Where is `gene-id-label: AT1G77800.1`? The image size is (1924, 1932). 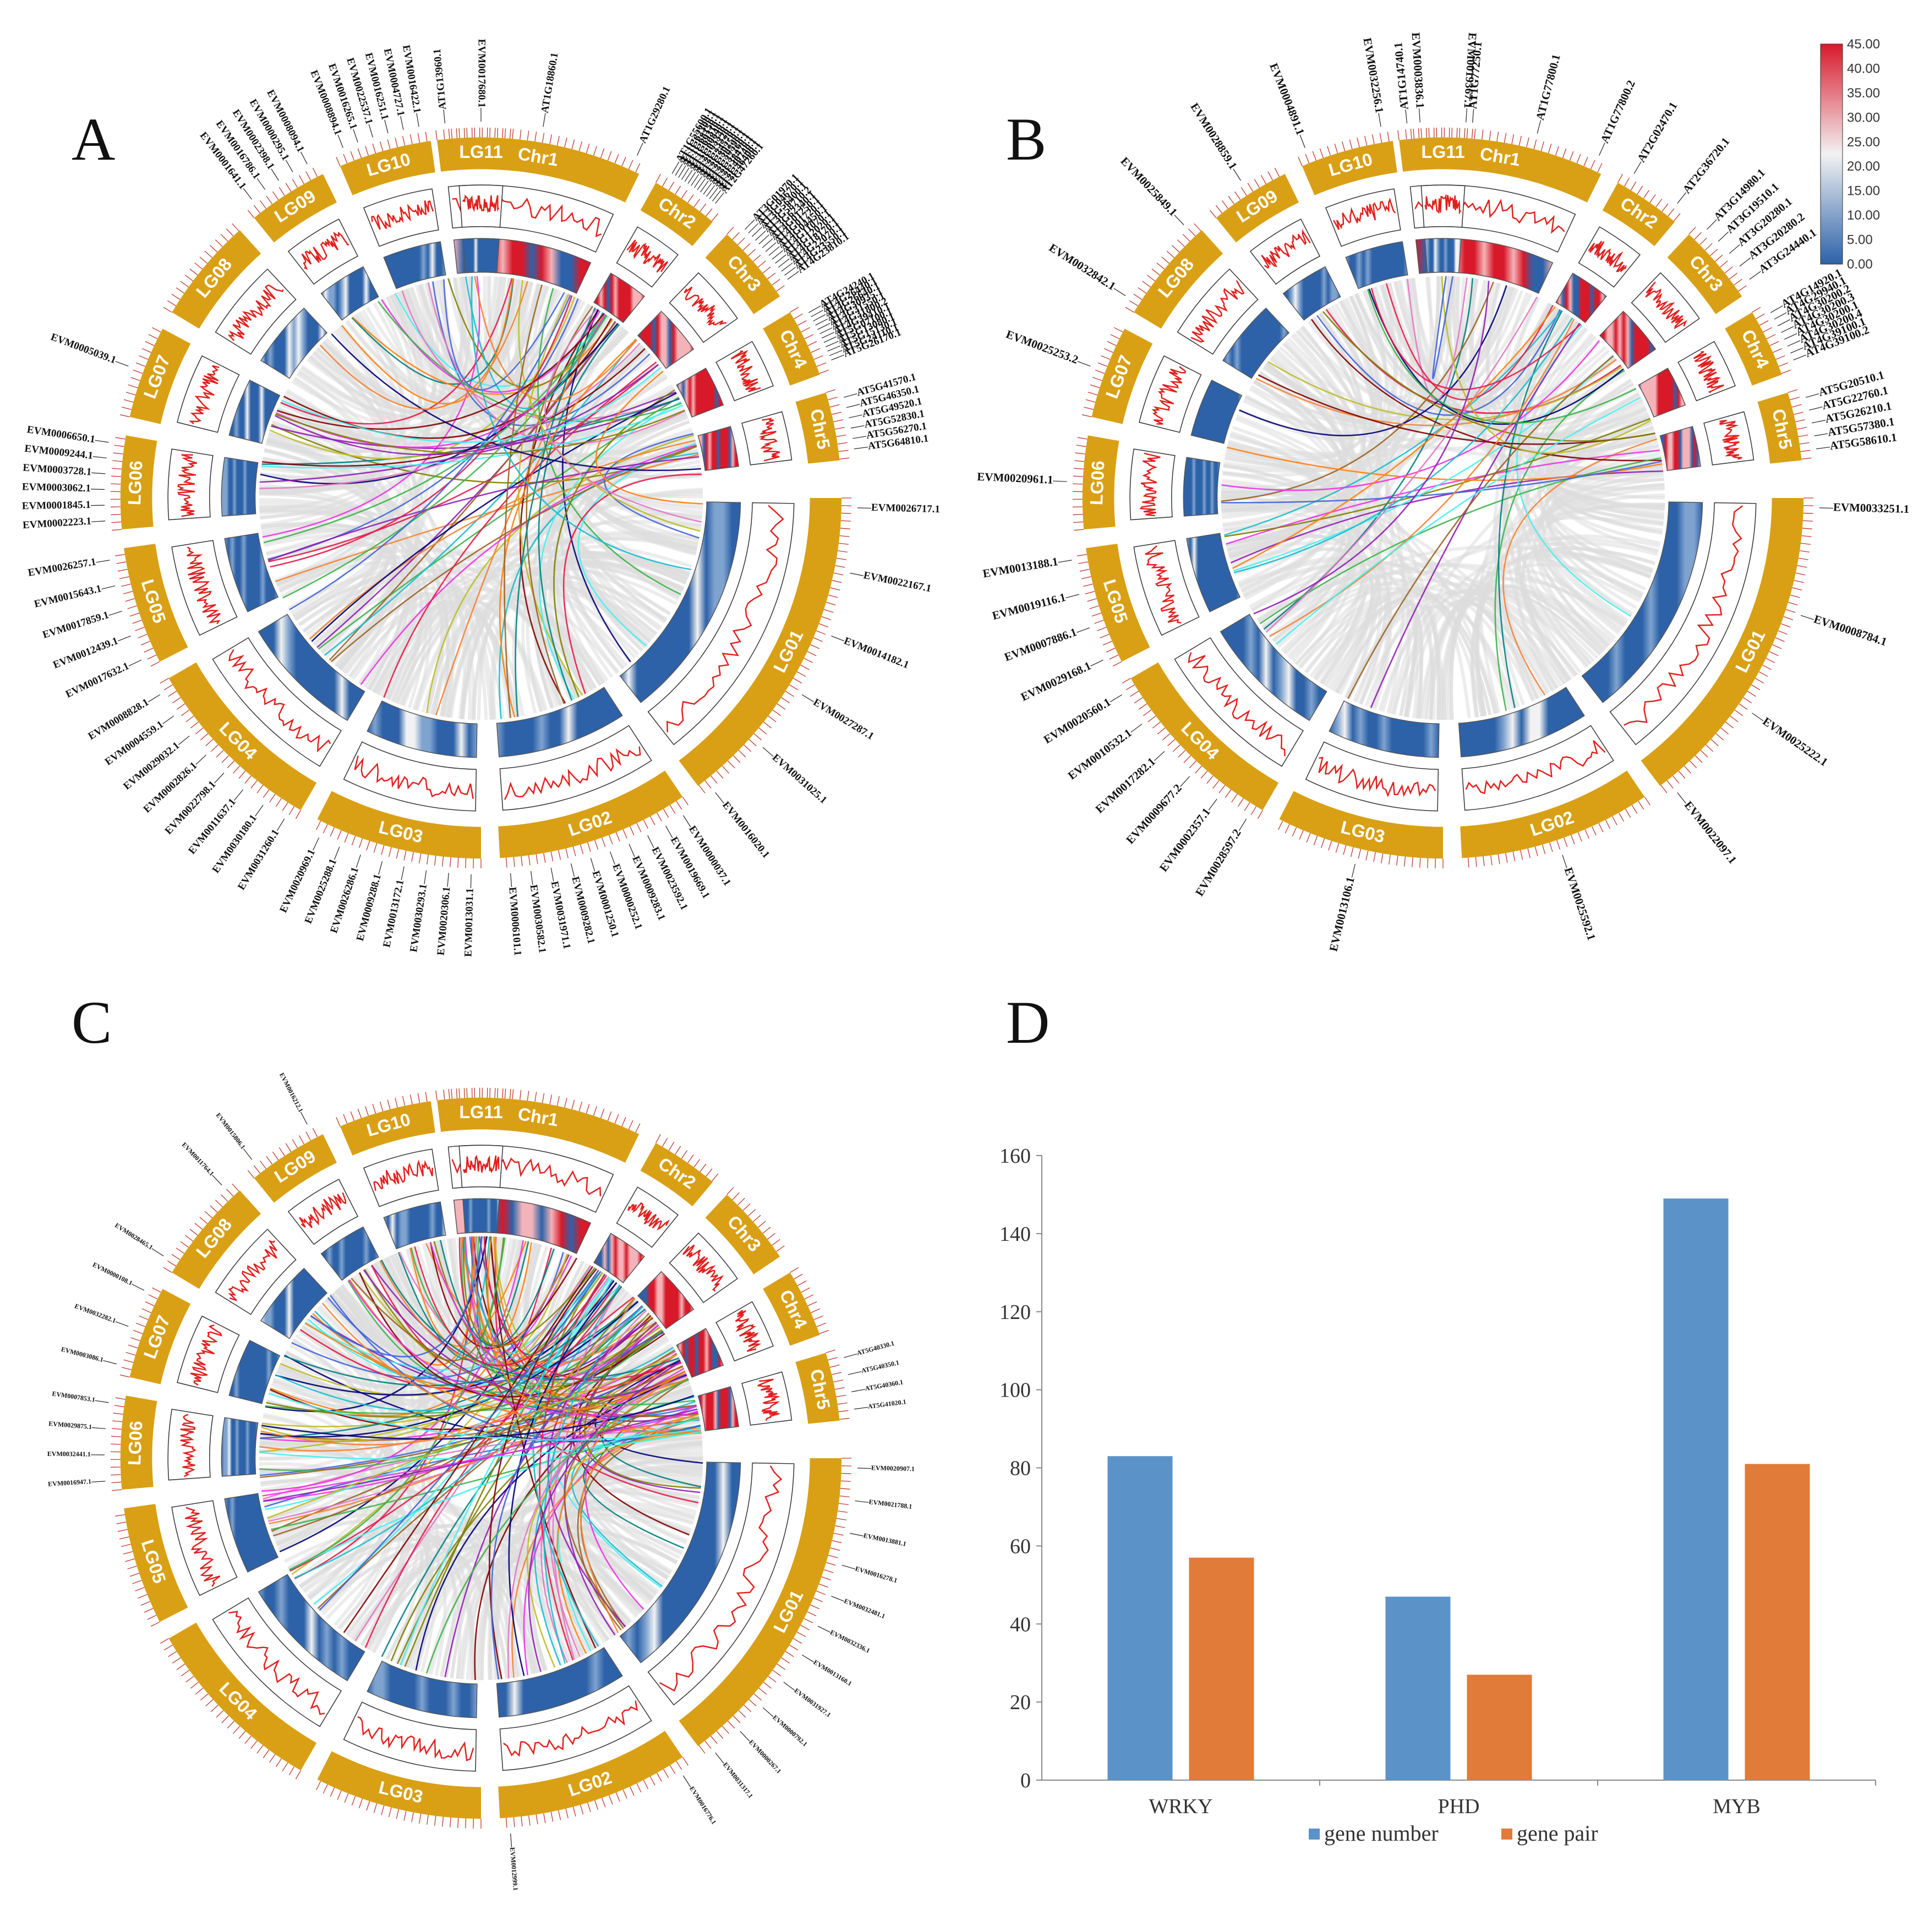
gene-id-label: AT1G77800.1 is located at coordinates (1548, 87).